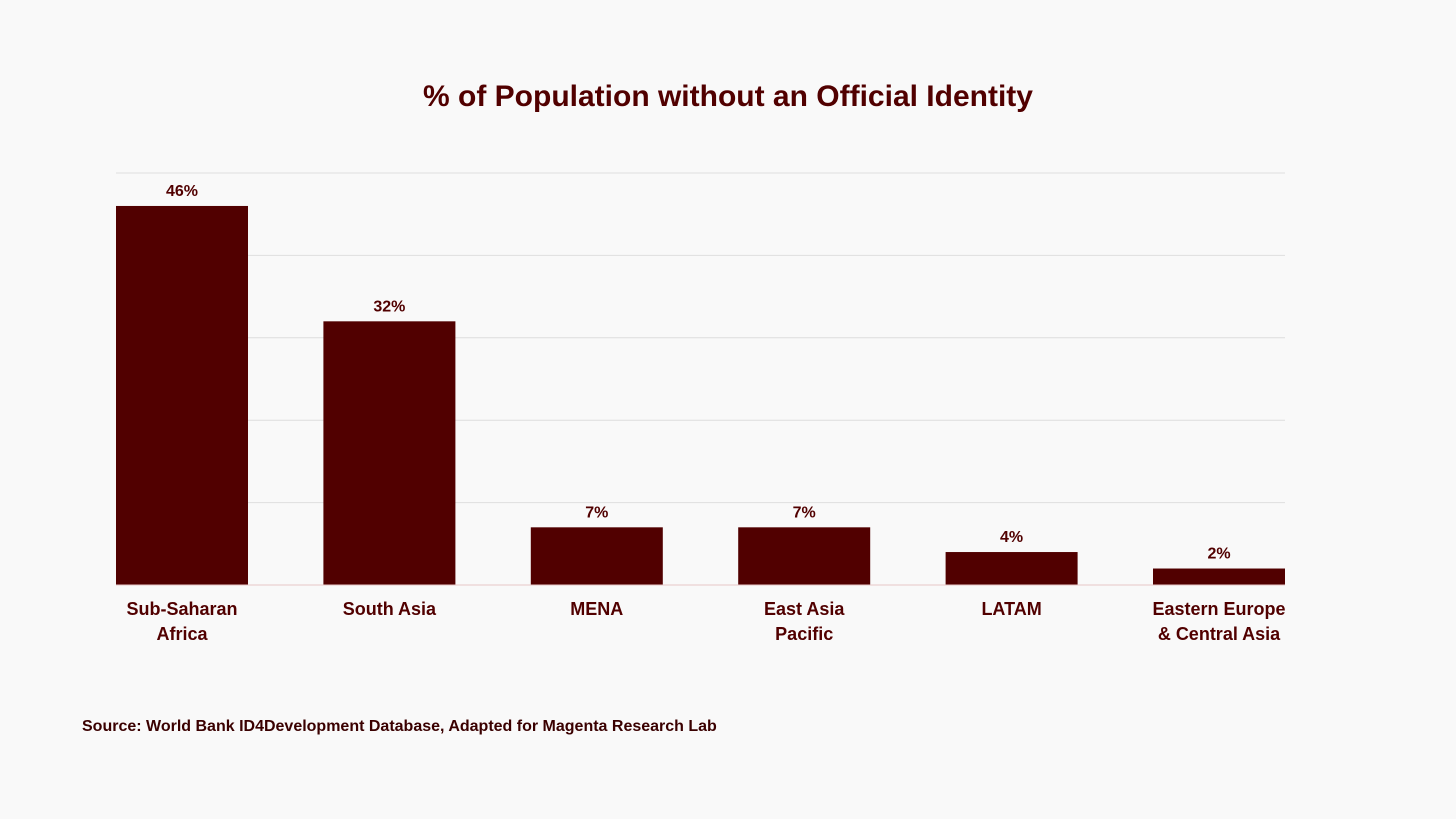 The image size is (1456, 819). Describe the element at coordinates (1011, 609) in the screenshot. I see `category-label: LATAM` at that location.